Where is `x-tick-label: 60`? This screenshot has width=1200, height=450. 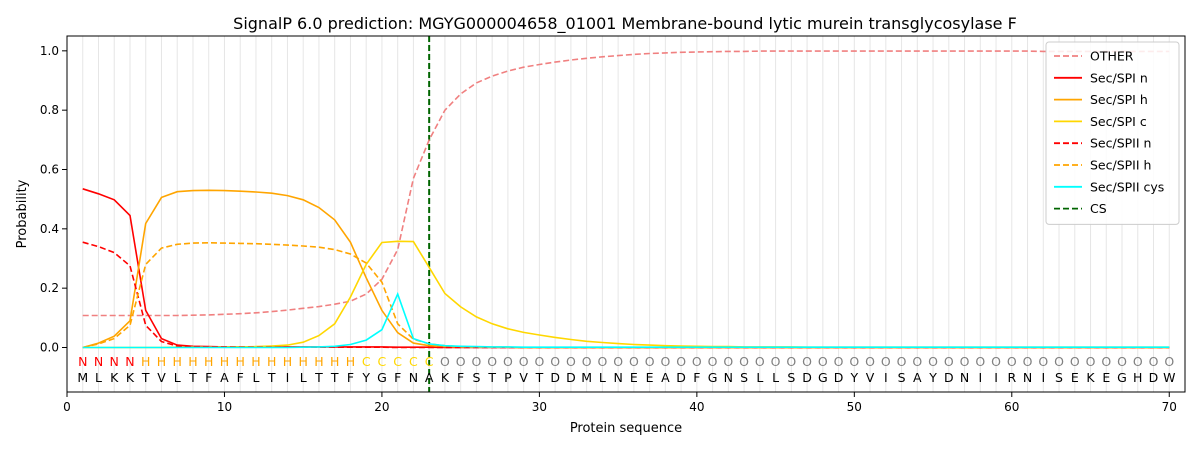 x-tick-label: 60 is located at coordinates (1011, 407).